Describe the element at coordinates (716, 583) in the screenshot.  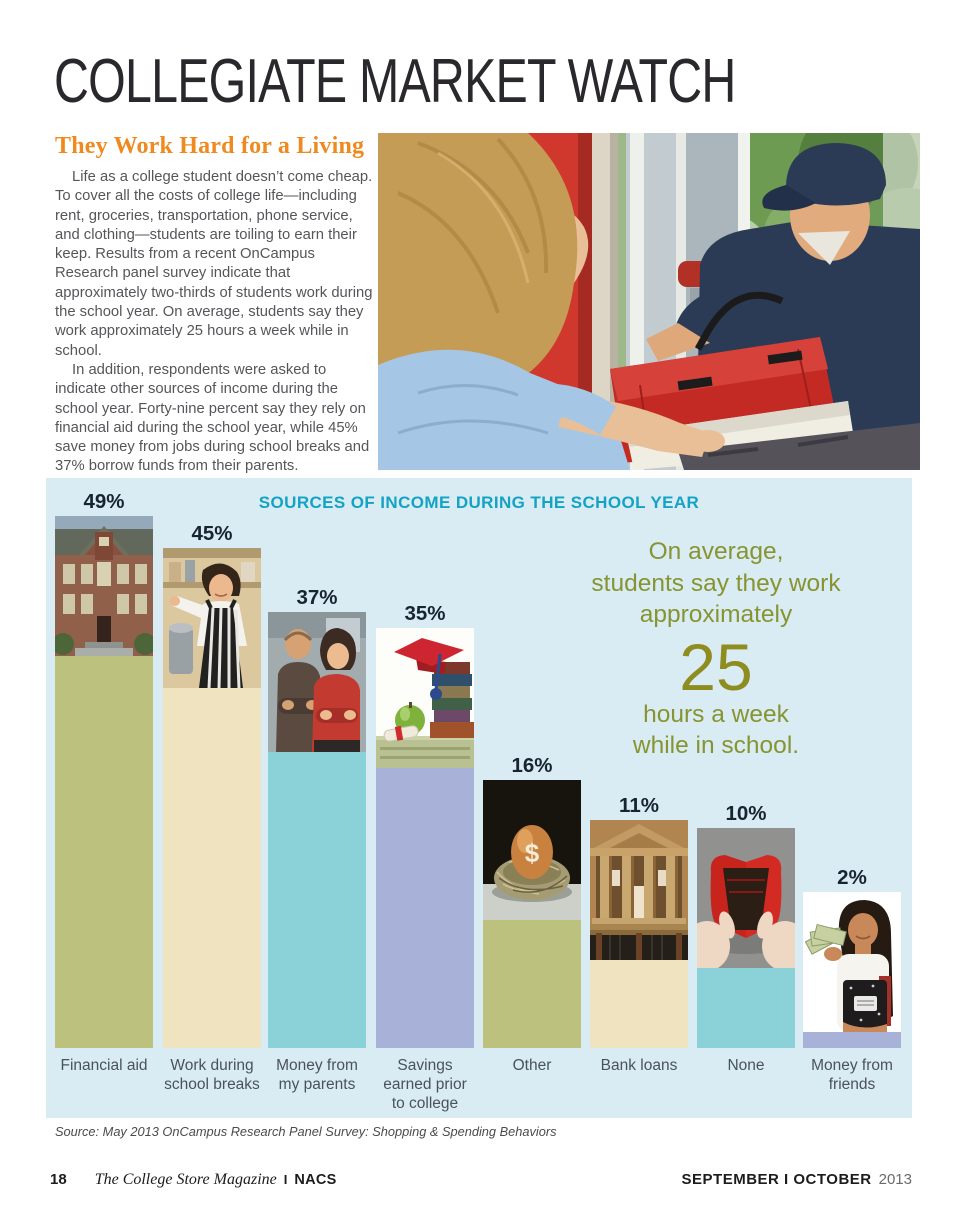
I see `callout-line-2: students say they work` at that location.